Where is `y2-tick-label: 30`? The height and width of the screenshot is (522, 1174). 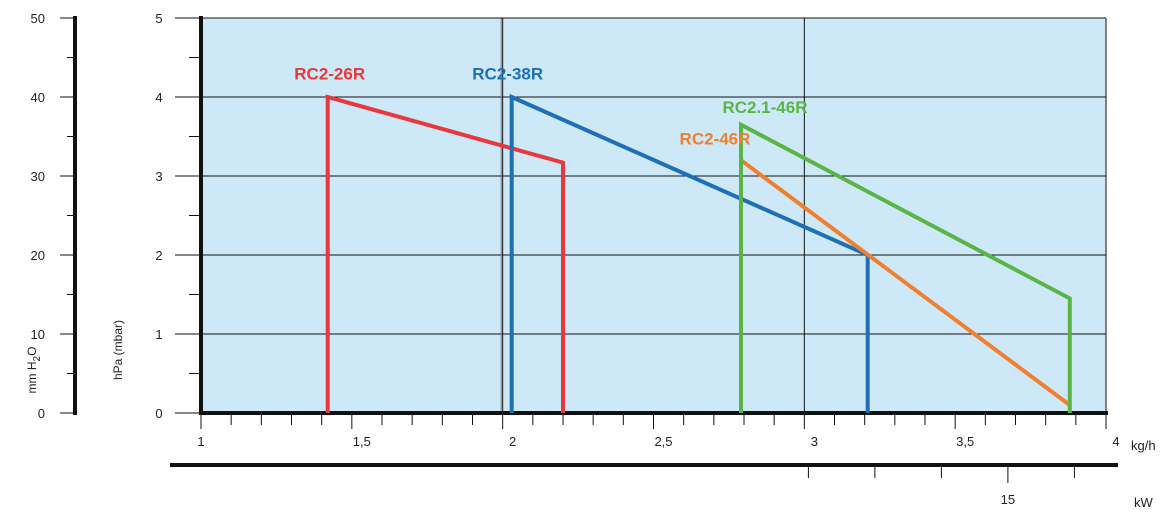 y2-tick-label: 30 is located at coordinates (38, 176).